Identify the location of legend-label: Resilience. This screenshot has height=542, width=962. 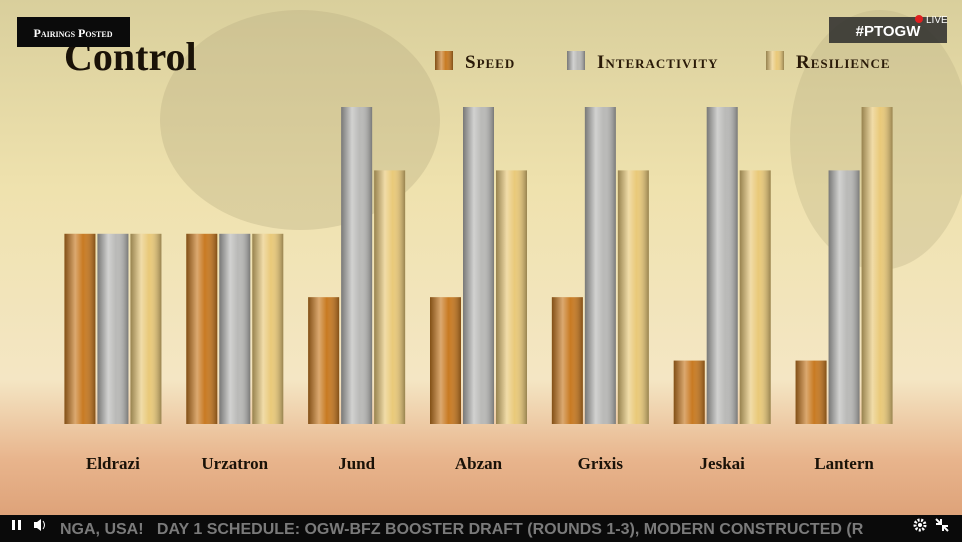
(843, 62).